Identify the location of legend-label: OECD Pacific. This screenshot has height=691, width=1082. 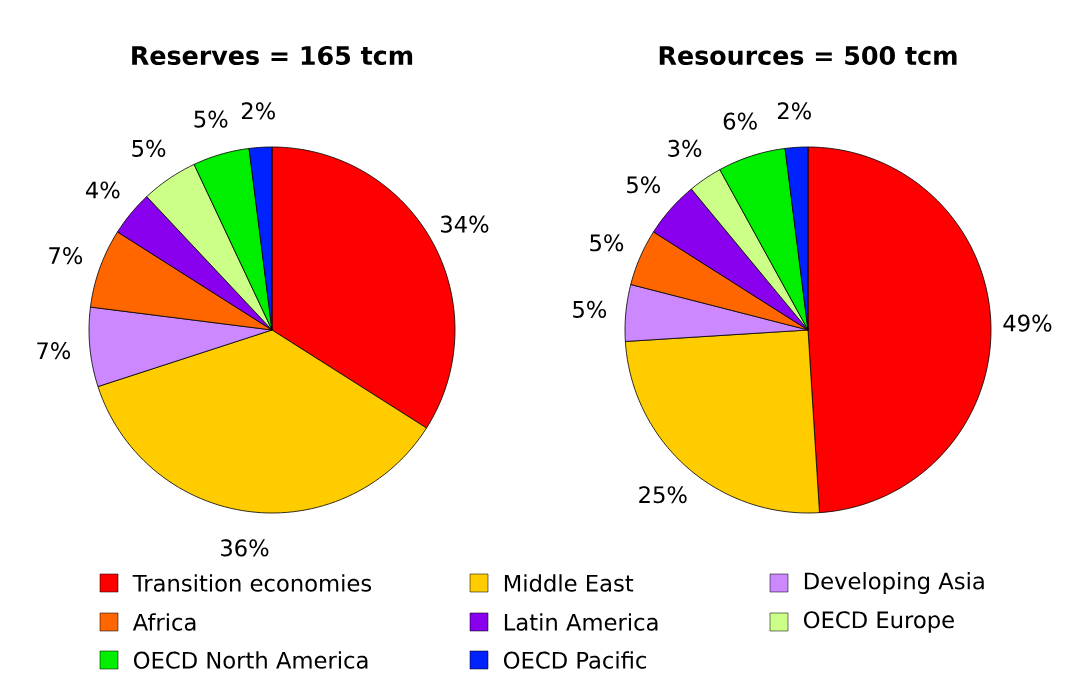
(575, 660).